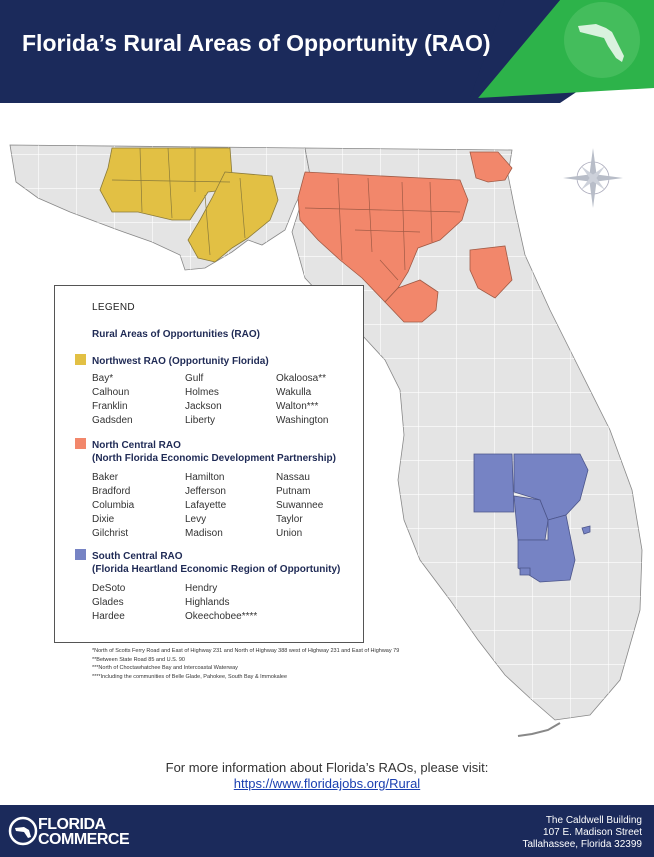 This screenshot has width=654, height=857. Describe the element at coordinates (289, 533) in the screenshot. I see `county-name: Union` at that location.